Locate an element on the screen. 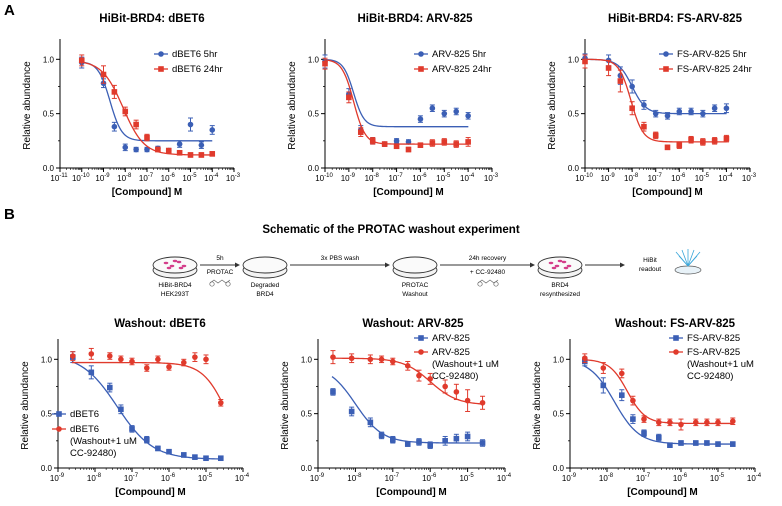 This screenshot has height=506, width=782. x-axis-label: [Compound] M is located at coordinates (662, 492).